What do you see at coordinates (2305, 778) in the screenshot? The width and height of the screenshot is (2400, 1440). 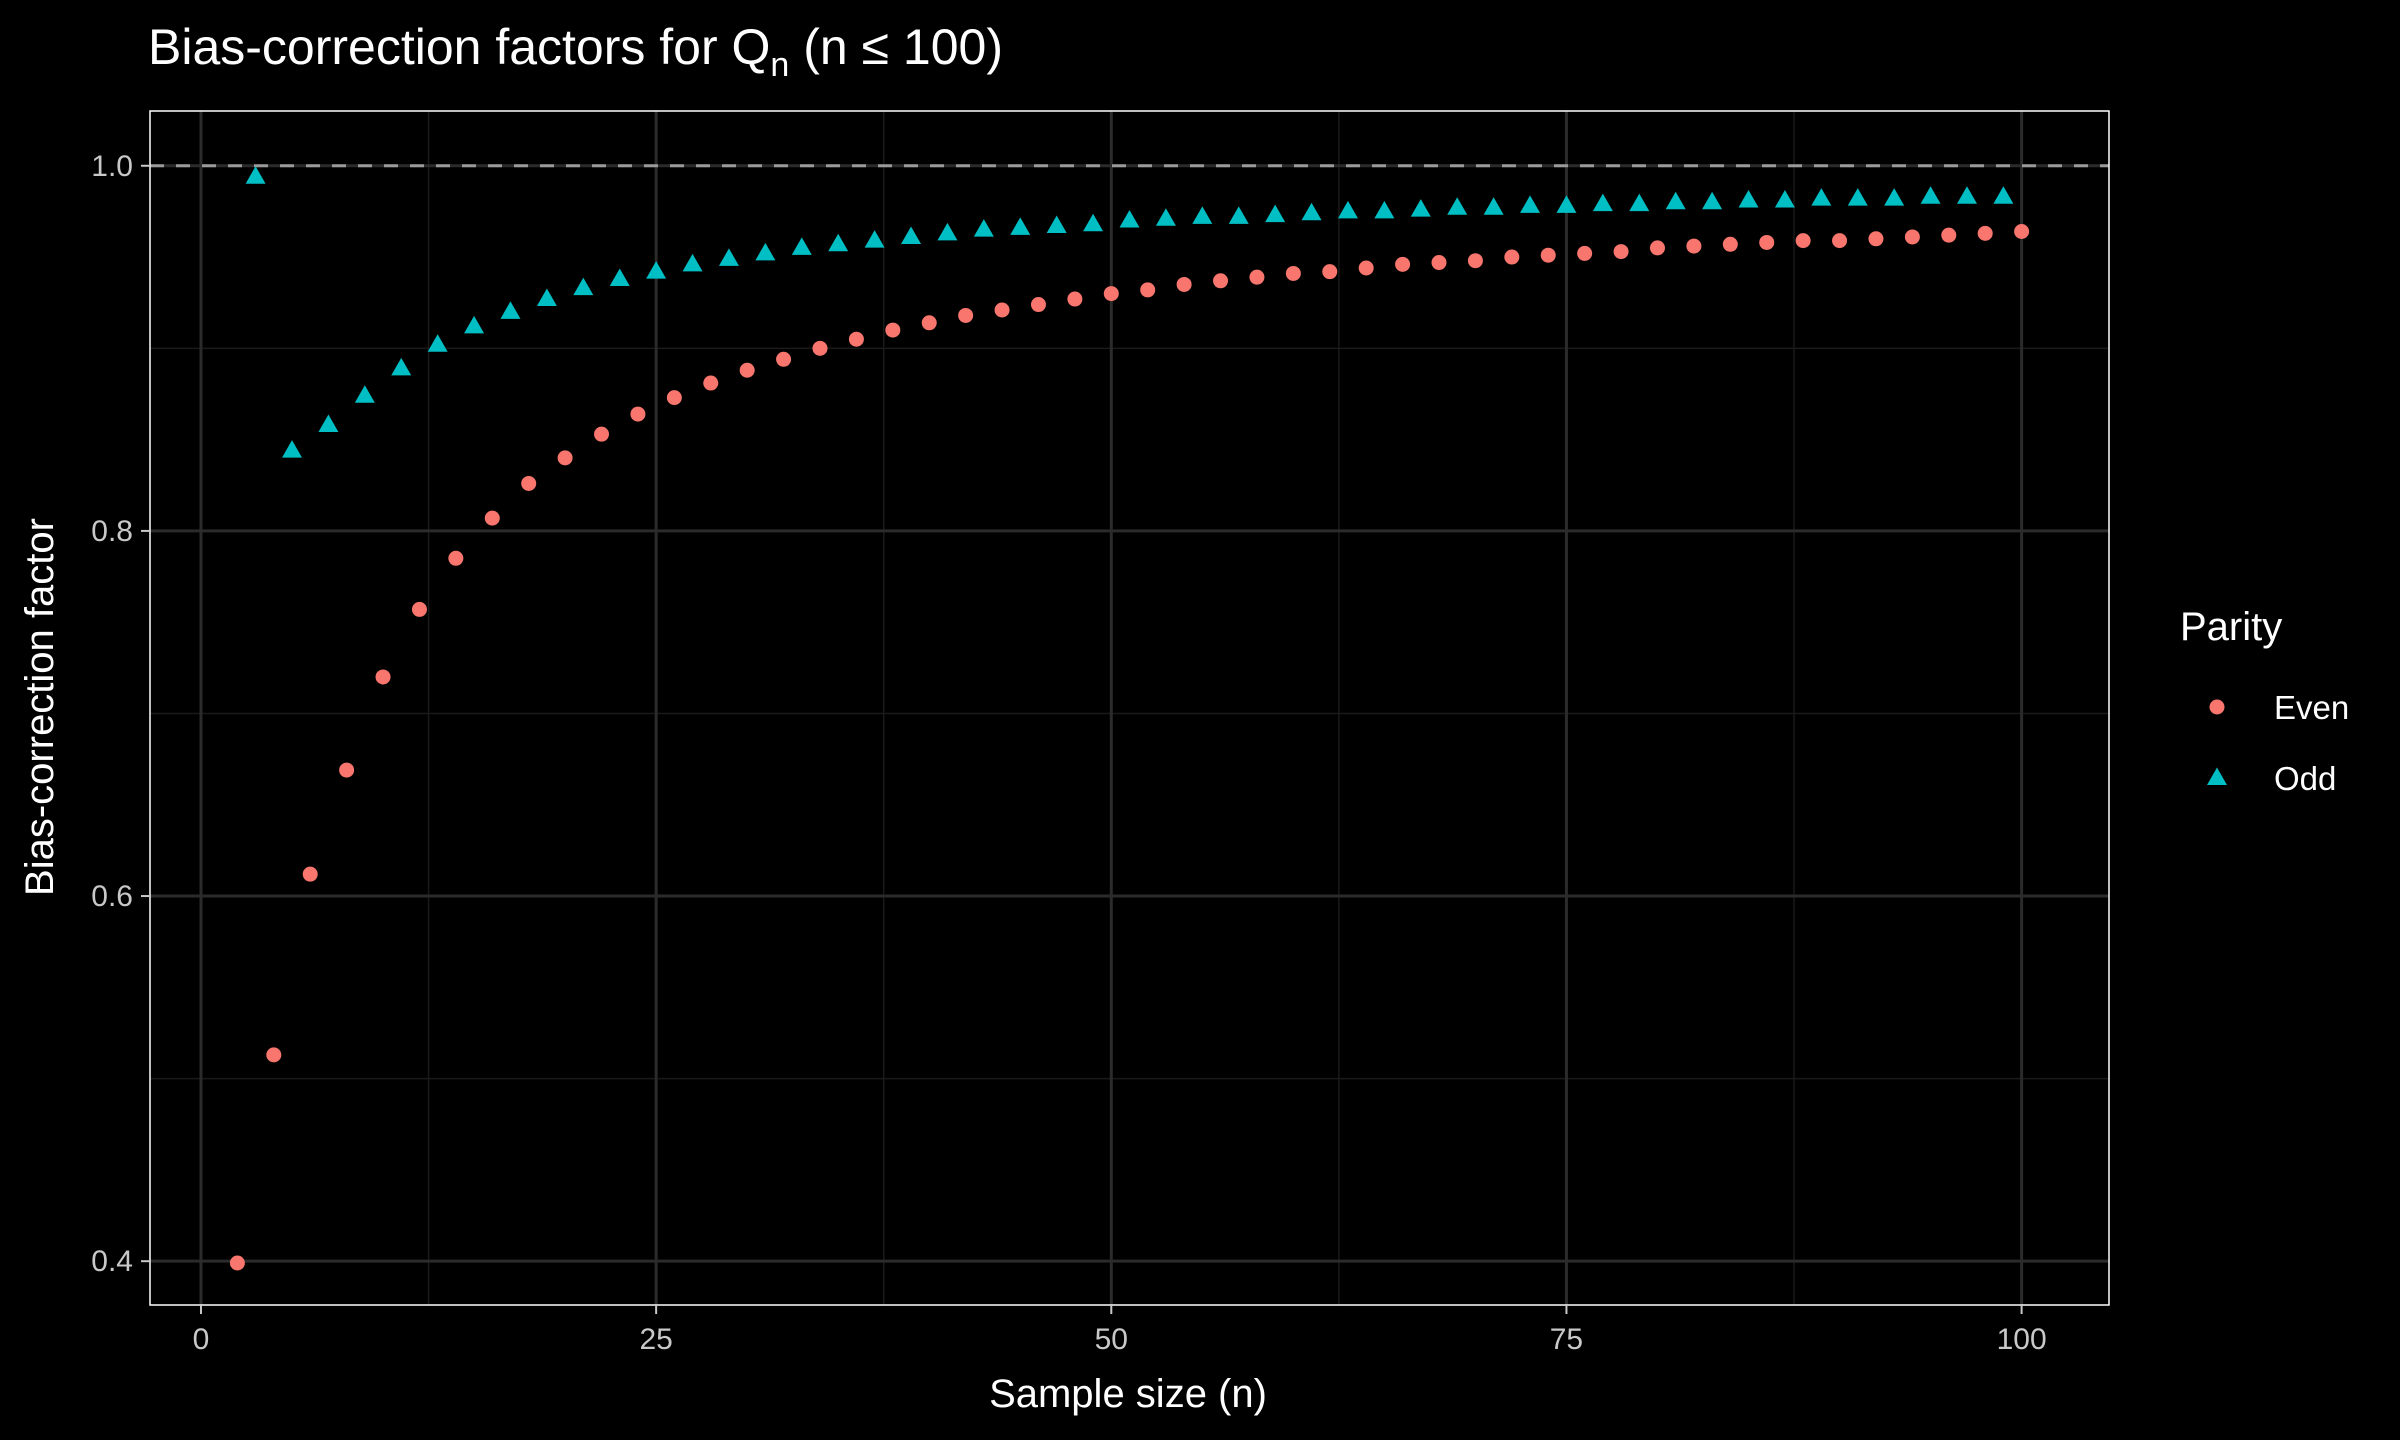 I see `legend-label-odd: Odd` at bounding box center [2305, 778].